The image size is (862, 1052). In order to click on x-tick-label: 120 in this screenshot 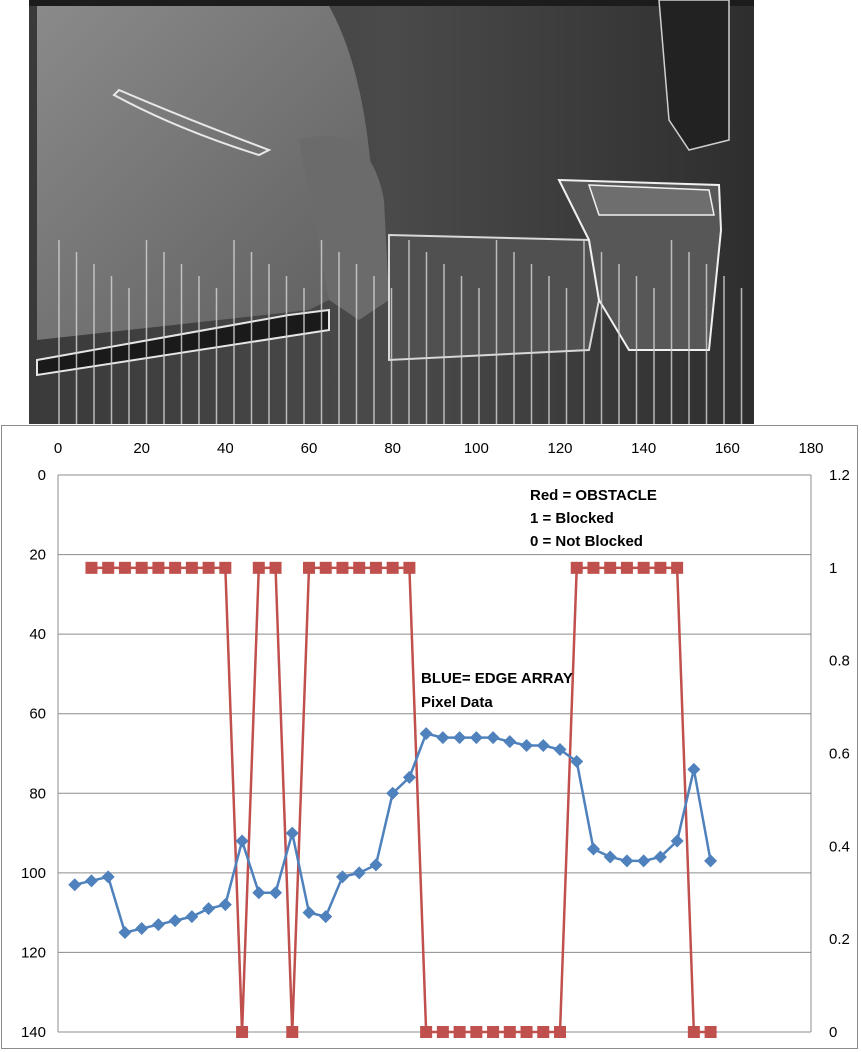, I will do `click(559, 448)`.